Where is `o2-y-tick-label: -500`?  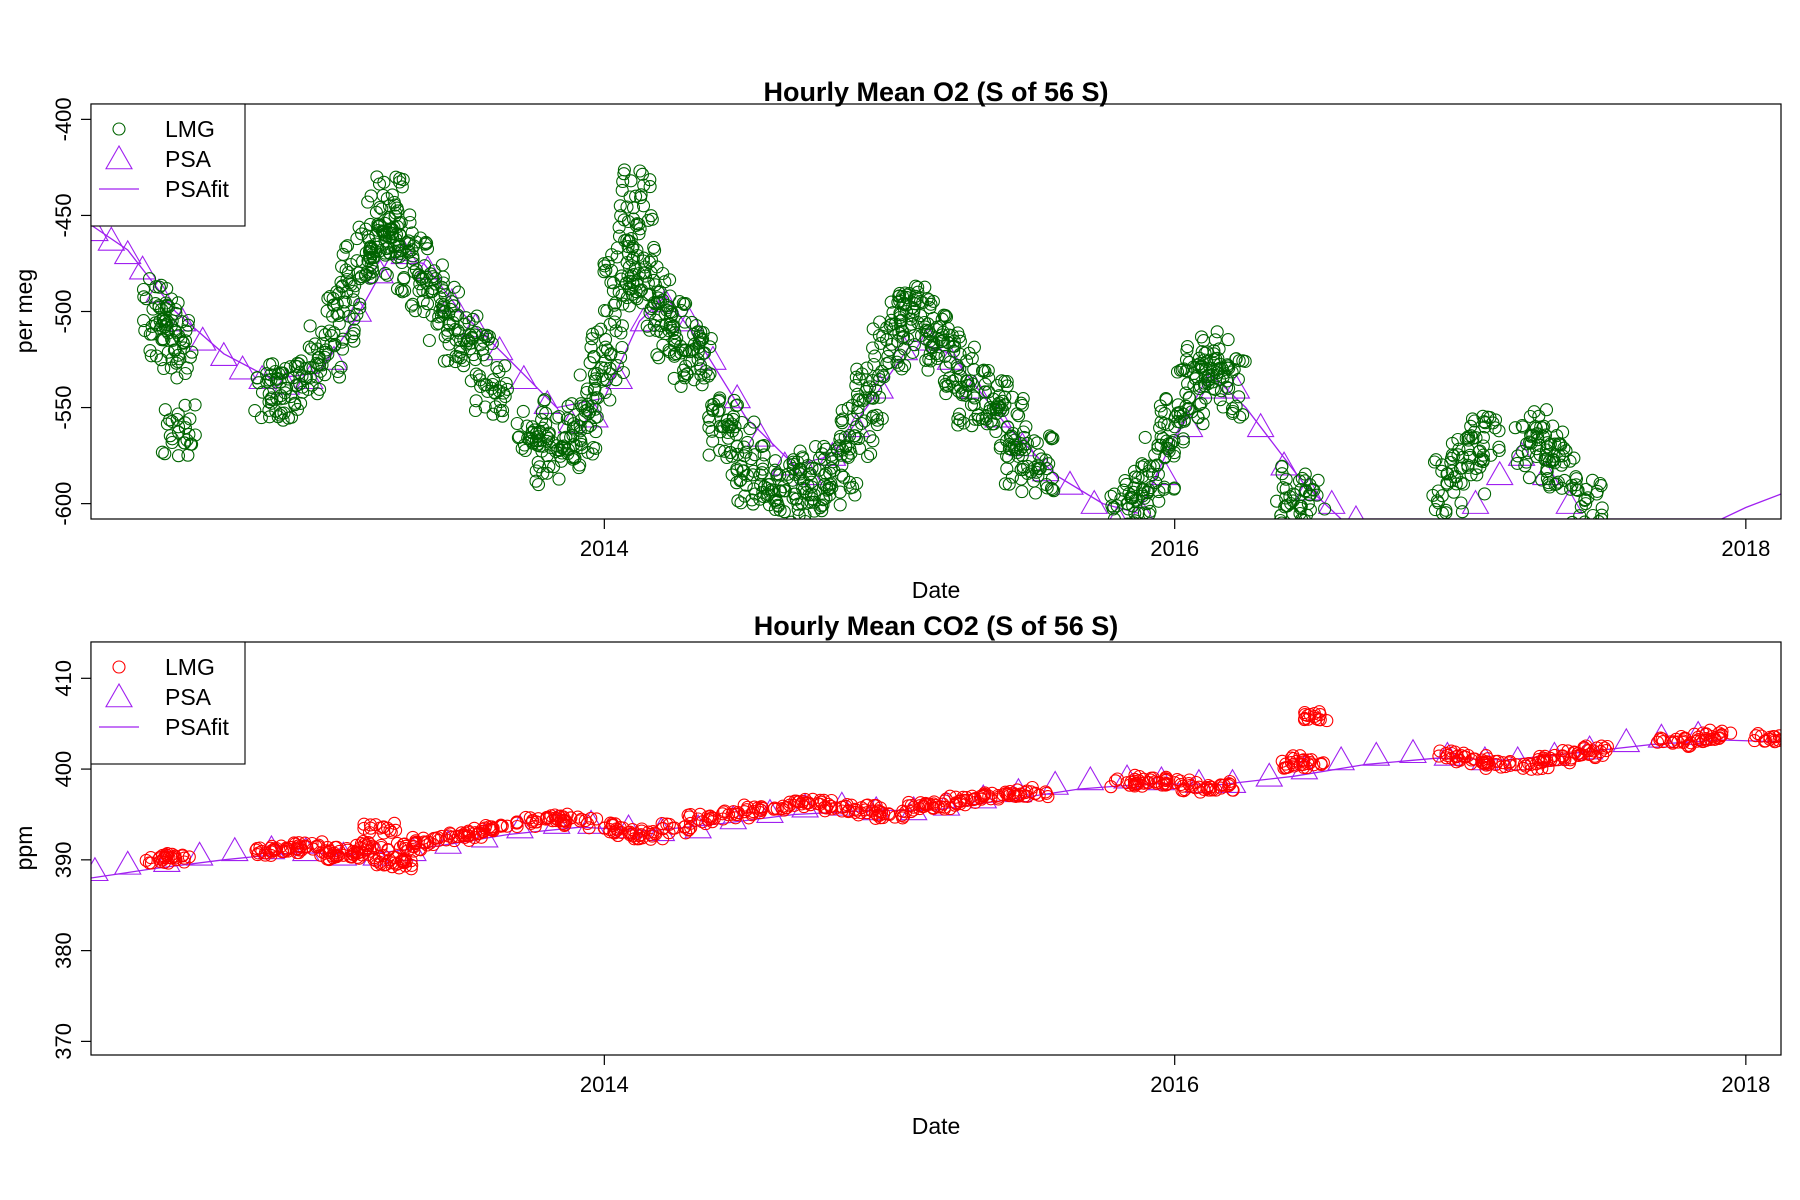 o2-y-tick-label: -500 is located at coordinates (63, 311).